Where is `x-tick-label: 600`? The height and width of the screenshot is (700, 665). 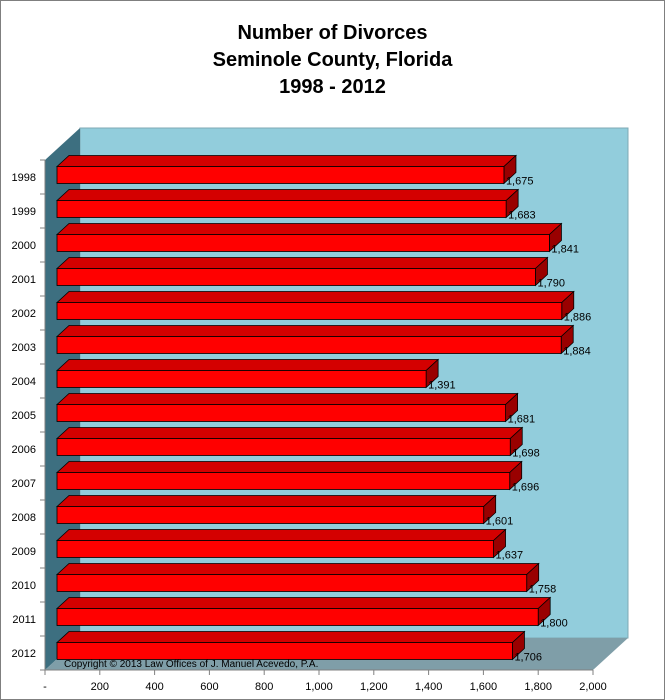 x-tick-label: 600 is located at coordinates (209, 687).